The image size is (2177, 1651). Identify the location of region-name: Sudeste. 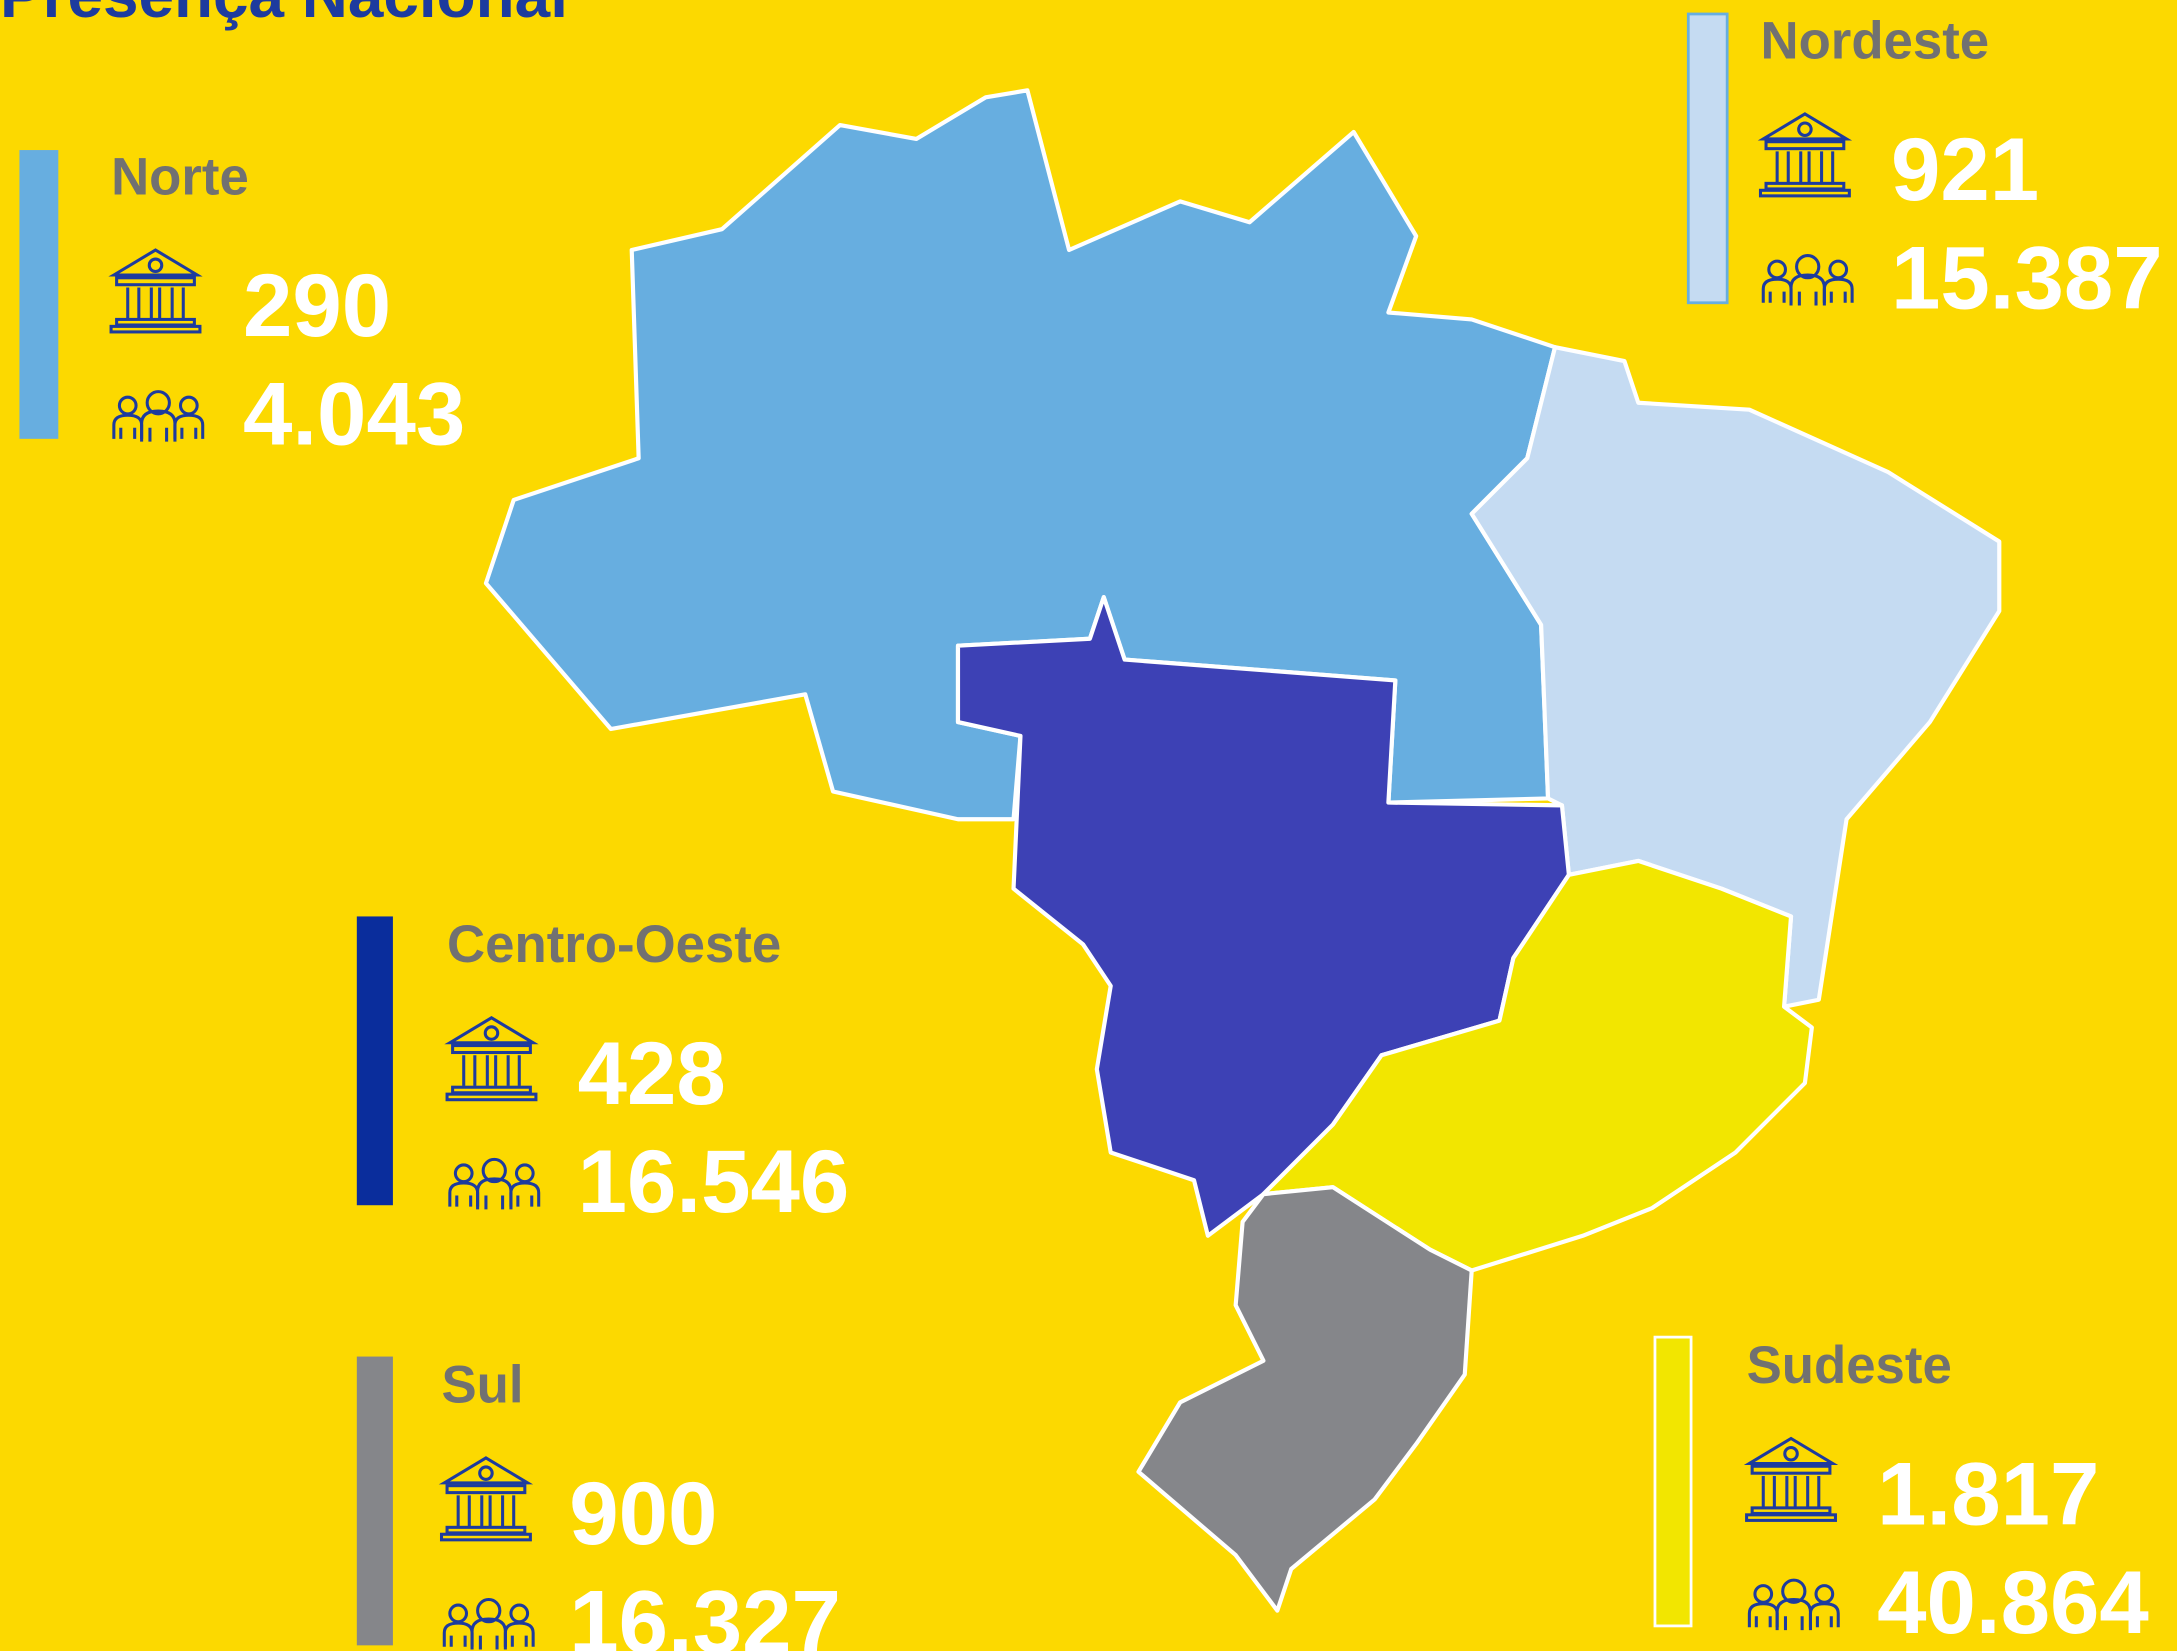
(1849, 1365).